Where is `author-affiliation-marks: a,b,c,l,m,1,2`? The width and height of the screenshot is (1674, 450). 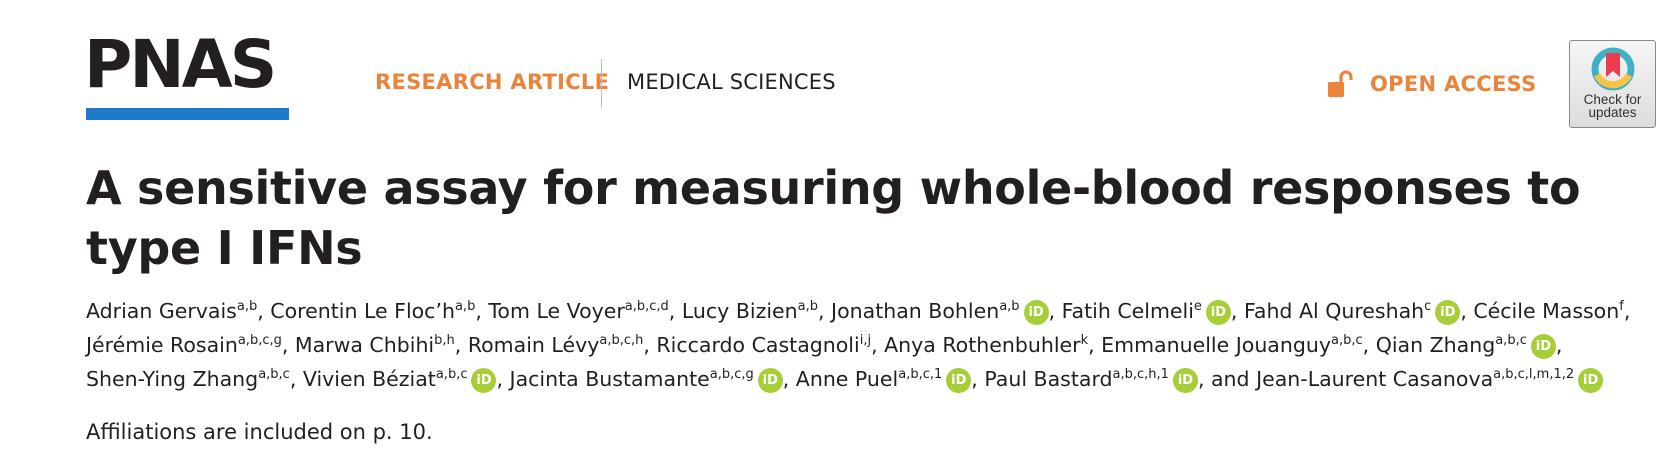
author-affiliation-marks: a,b,c,l,m,1,2 is located at coordinates (1534, 374).